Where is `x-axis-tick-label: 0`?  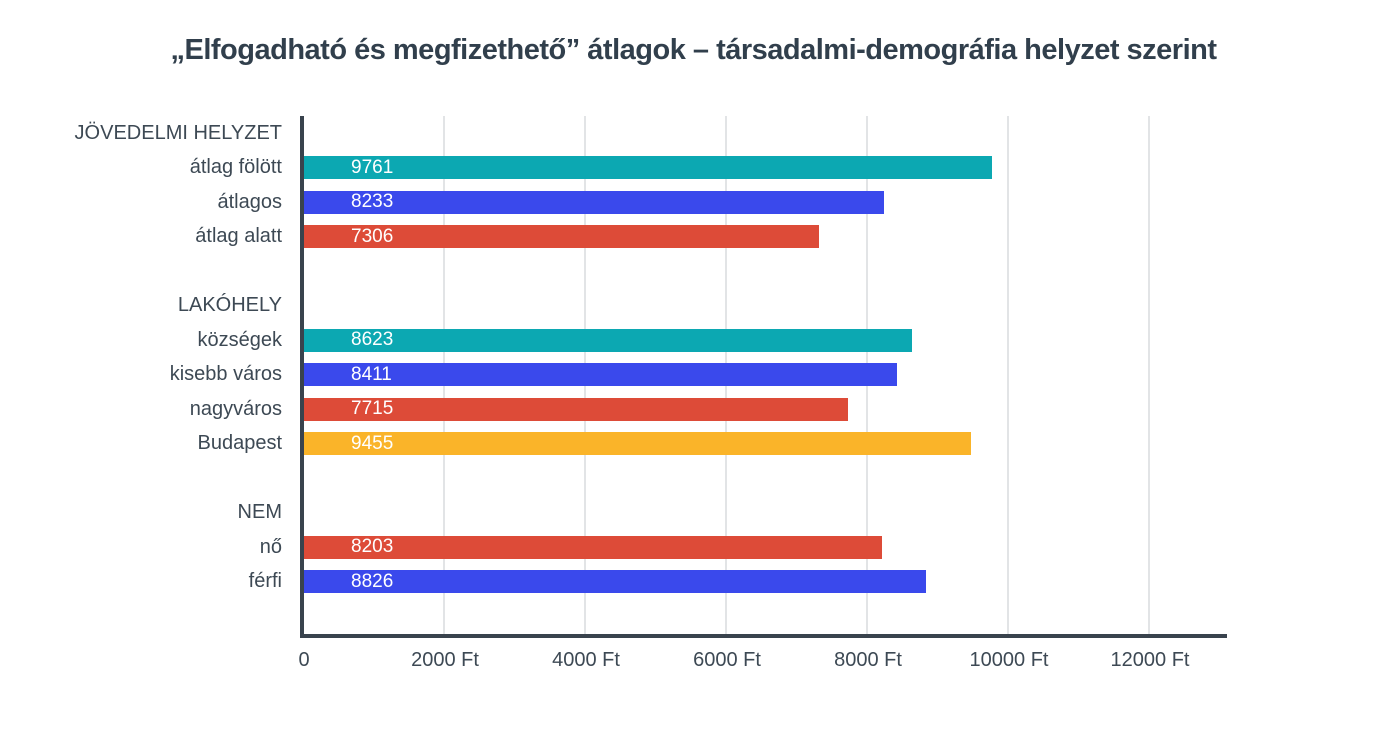
x-axis-tick-label: 0 is located at coordinates (304, 660).